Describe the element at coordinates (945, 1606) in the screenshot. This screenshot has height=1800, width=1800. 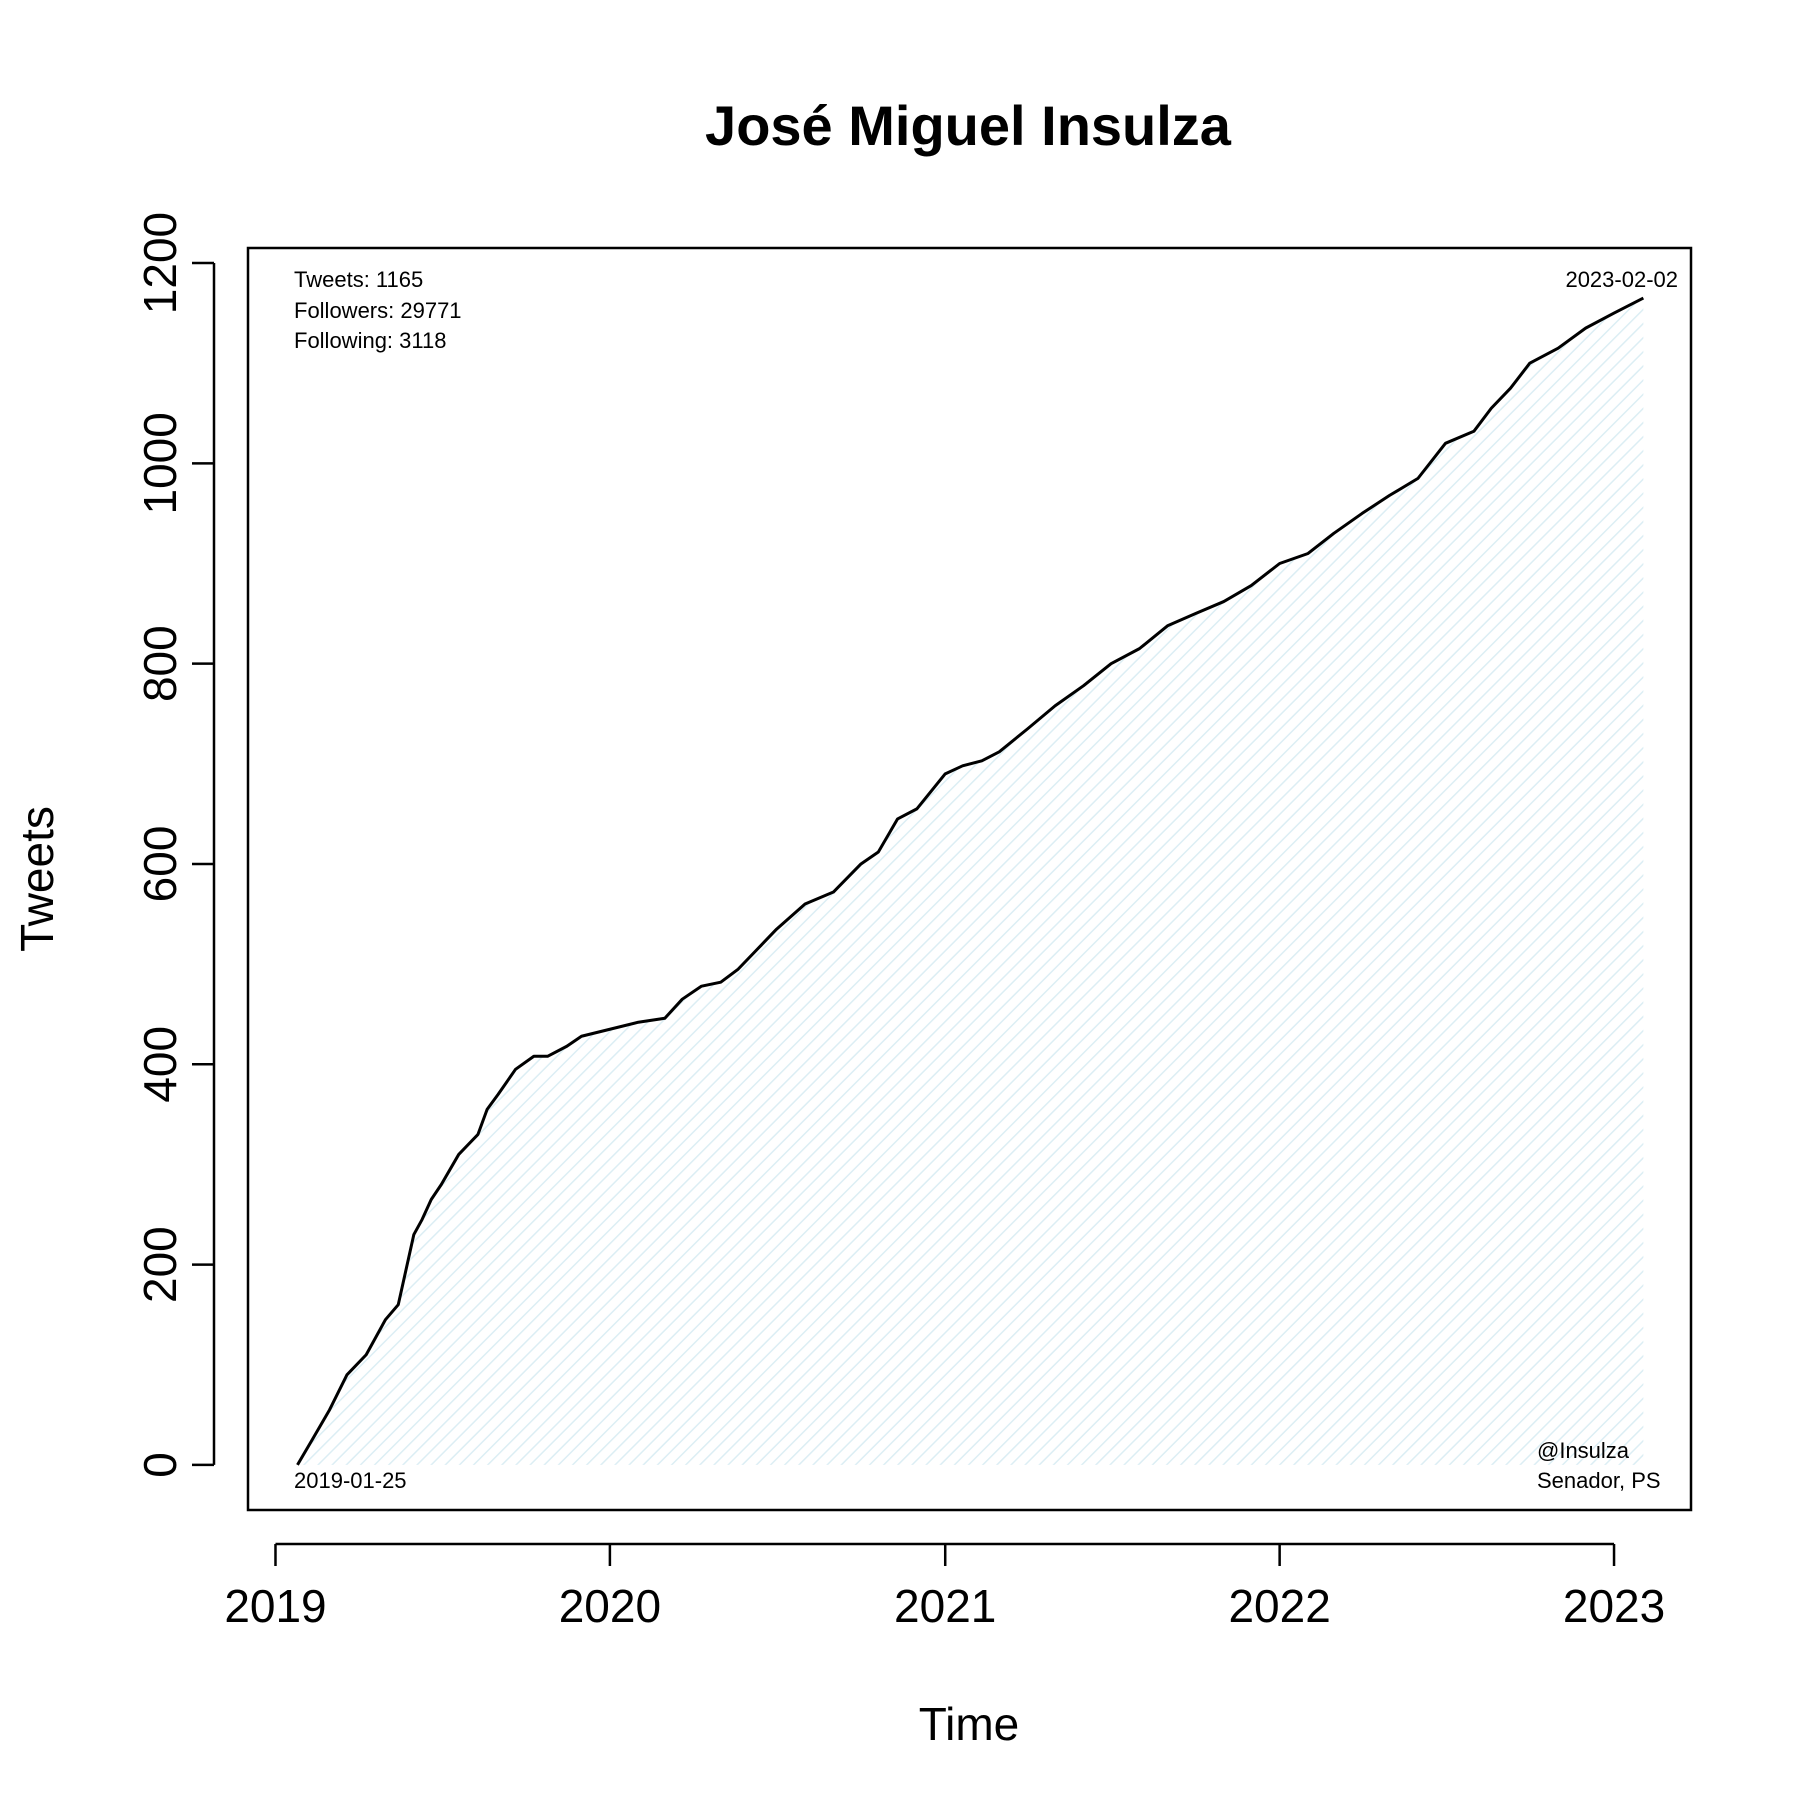
I see `x-tick-label: 2021` at that location.